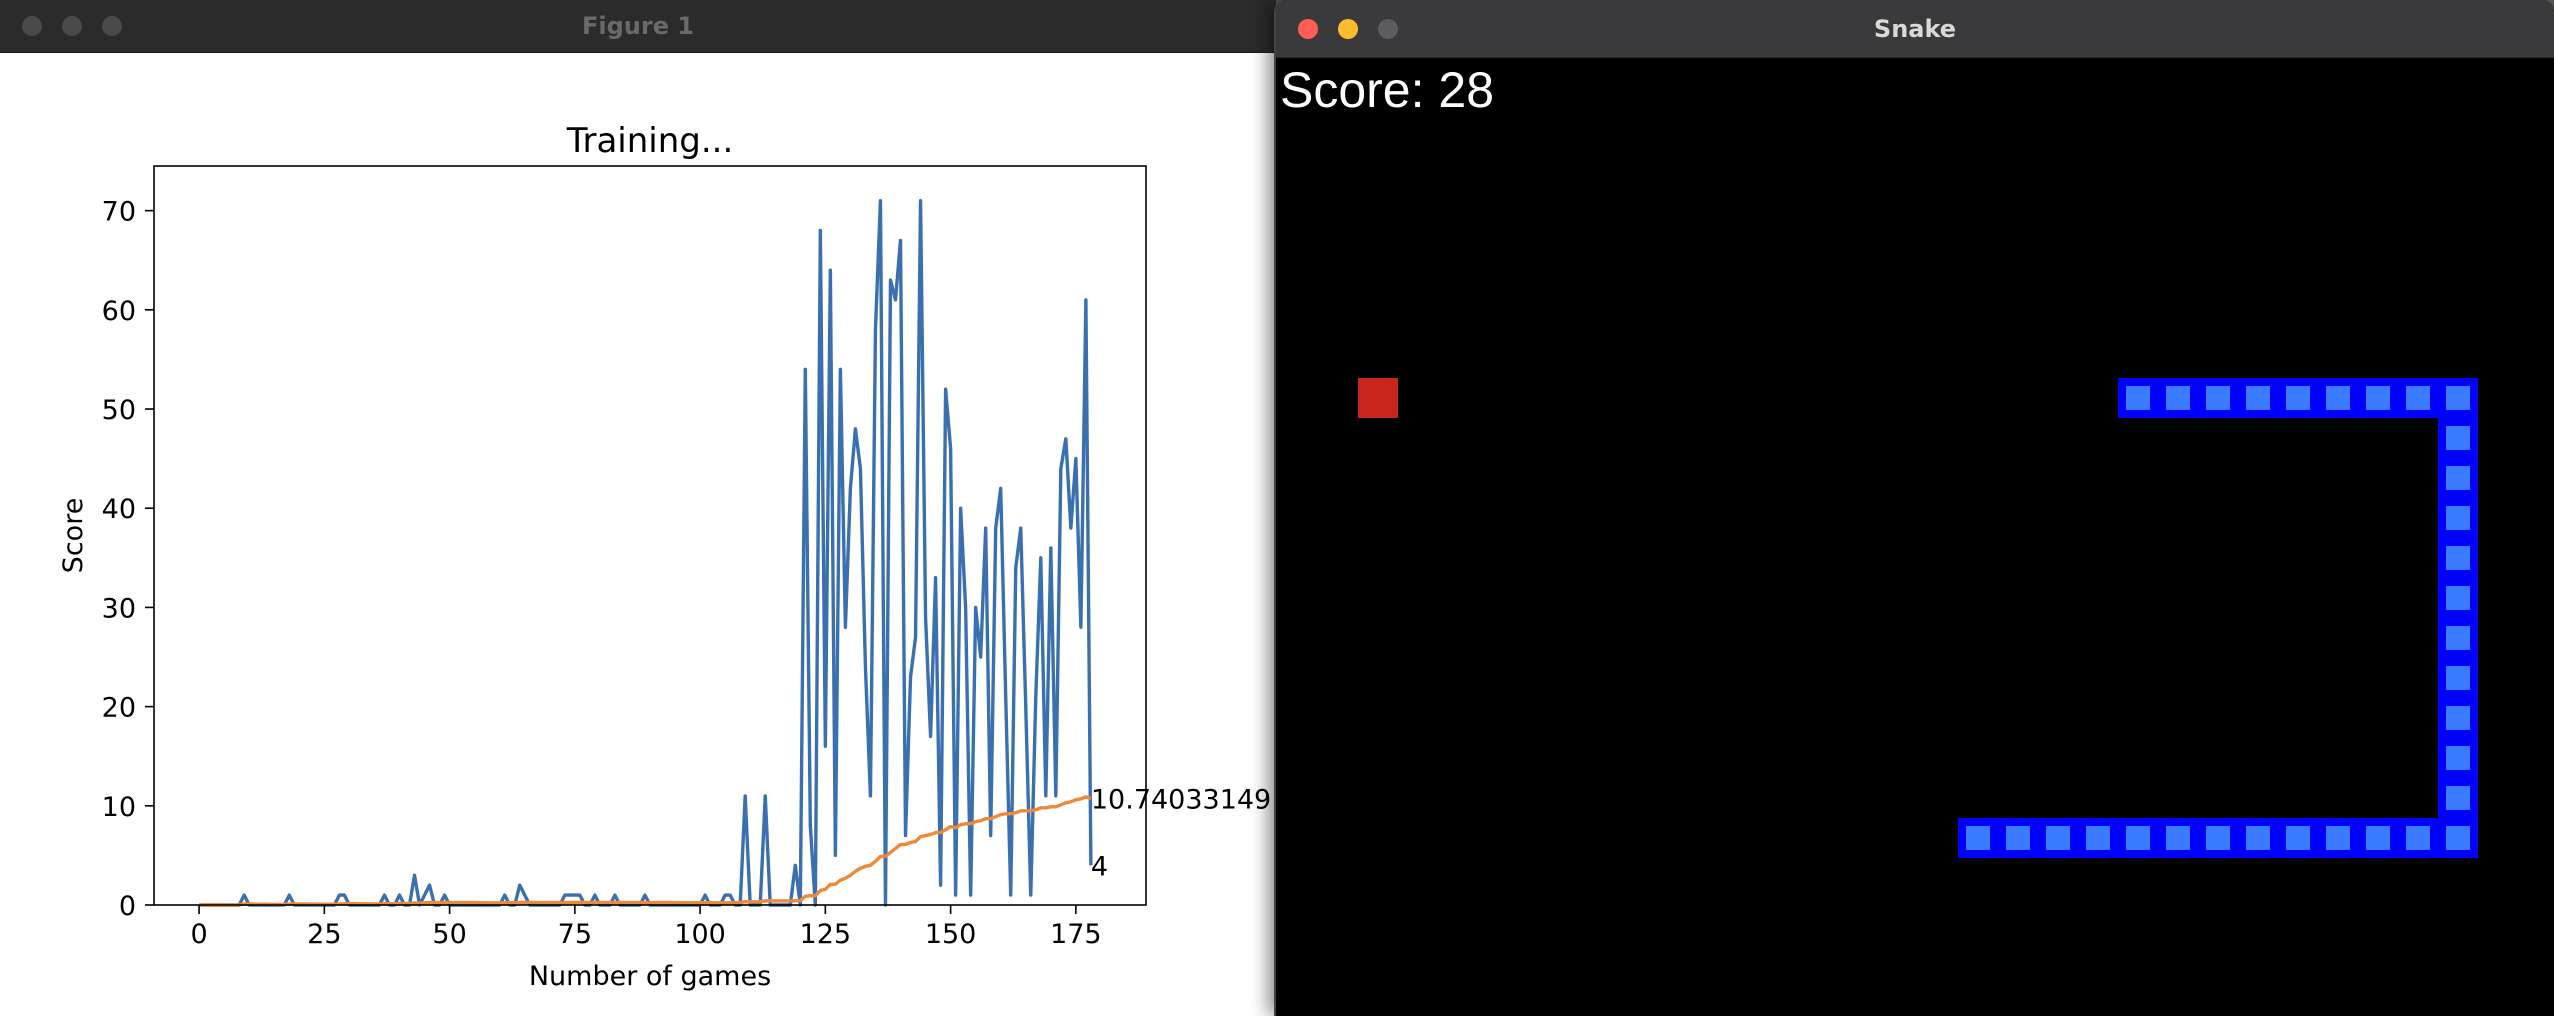 This screenshot has width=2554, height=1016. I want to click on score-label: Score: 28, so click(1387, 90).